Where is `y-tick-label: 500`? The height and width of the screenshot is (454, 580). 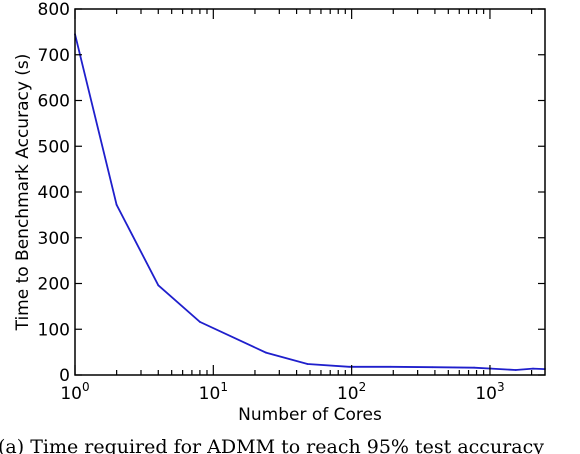
y-tick-label: 500 is located at coordinates (54, 147).